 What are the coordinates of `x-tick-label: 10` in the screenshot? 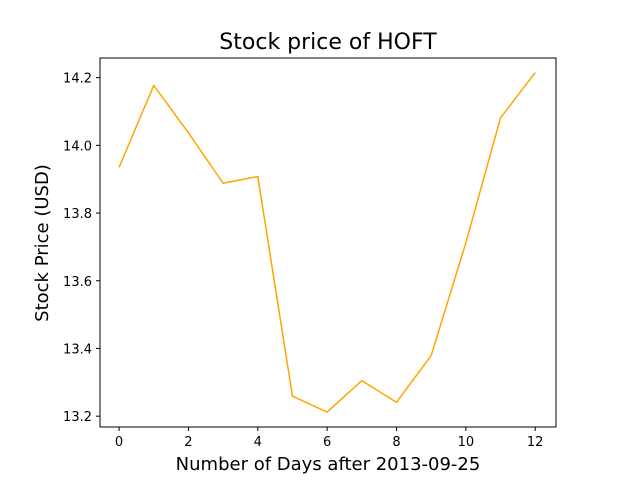 It's located at (466, 442).